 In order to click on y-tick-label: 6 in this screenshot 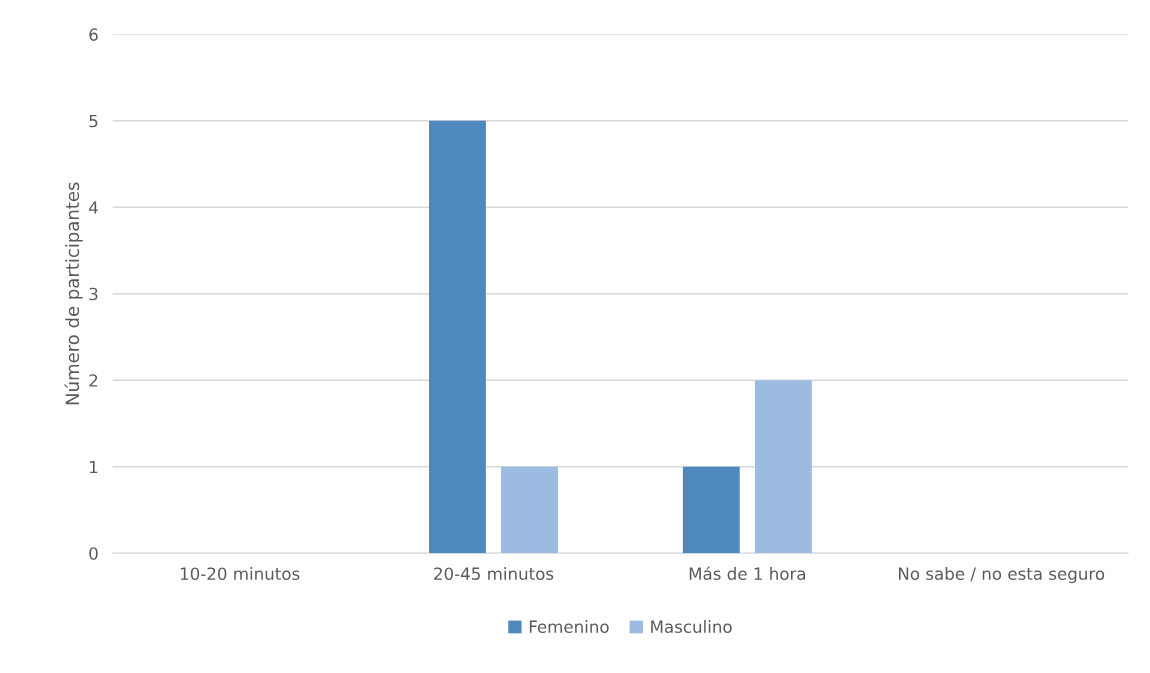, I will do `click(93, 34)`.